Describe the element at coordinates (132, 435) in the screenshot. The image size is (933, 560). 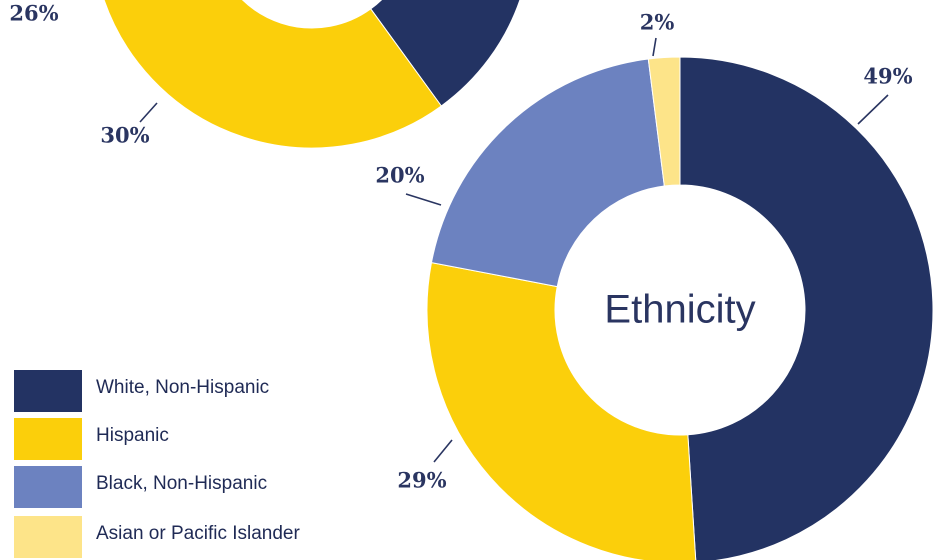
I see `legend-label: Hispanic` at that location.